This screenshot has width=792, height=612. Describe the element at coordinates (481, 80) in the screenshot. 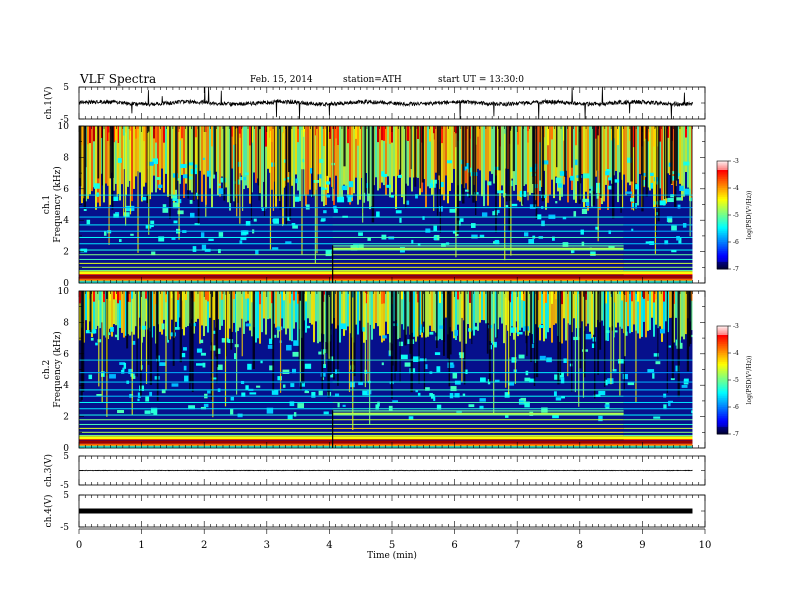

I see `start-time-label: start UT = 13:30:0` at that location.